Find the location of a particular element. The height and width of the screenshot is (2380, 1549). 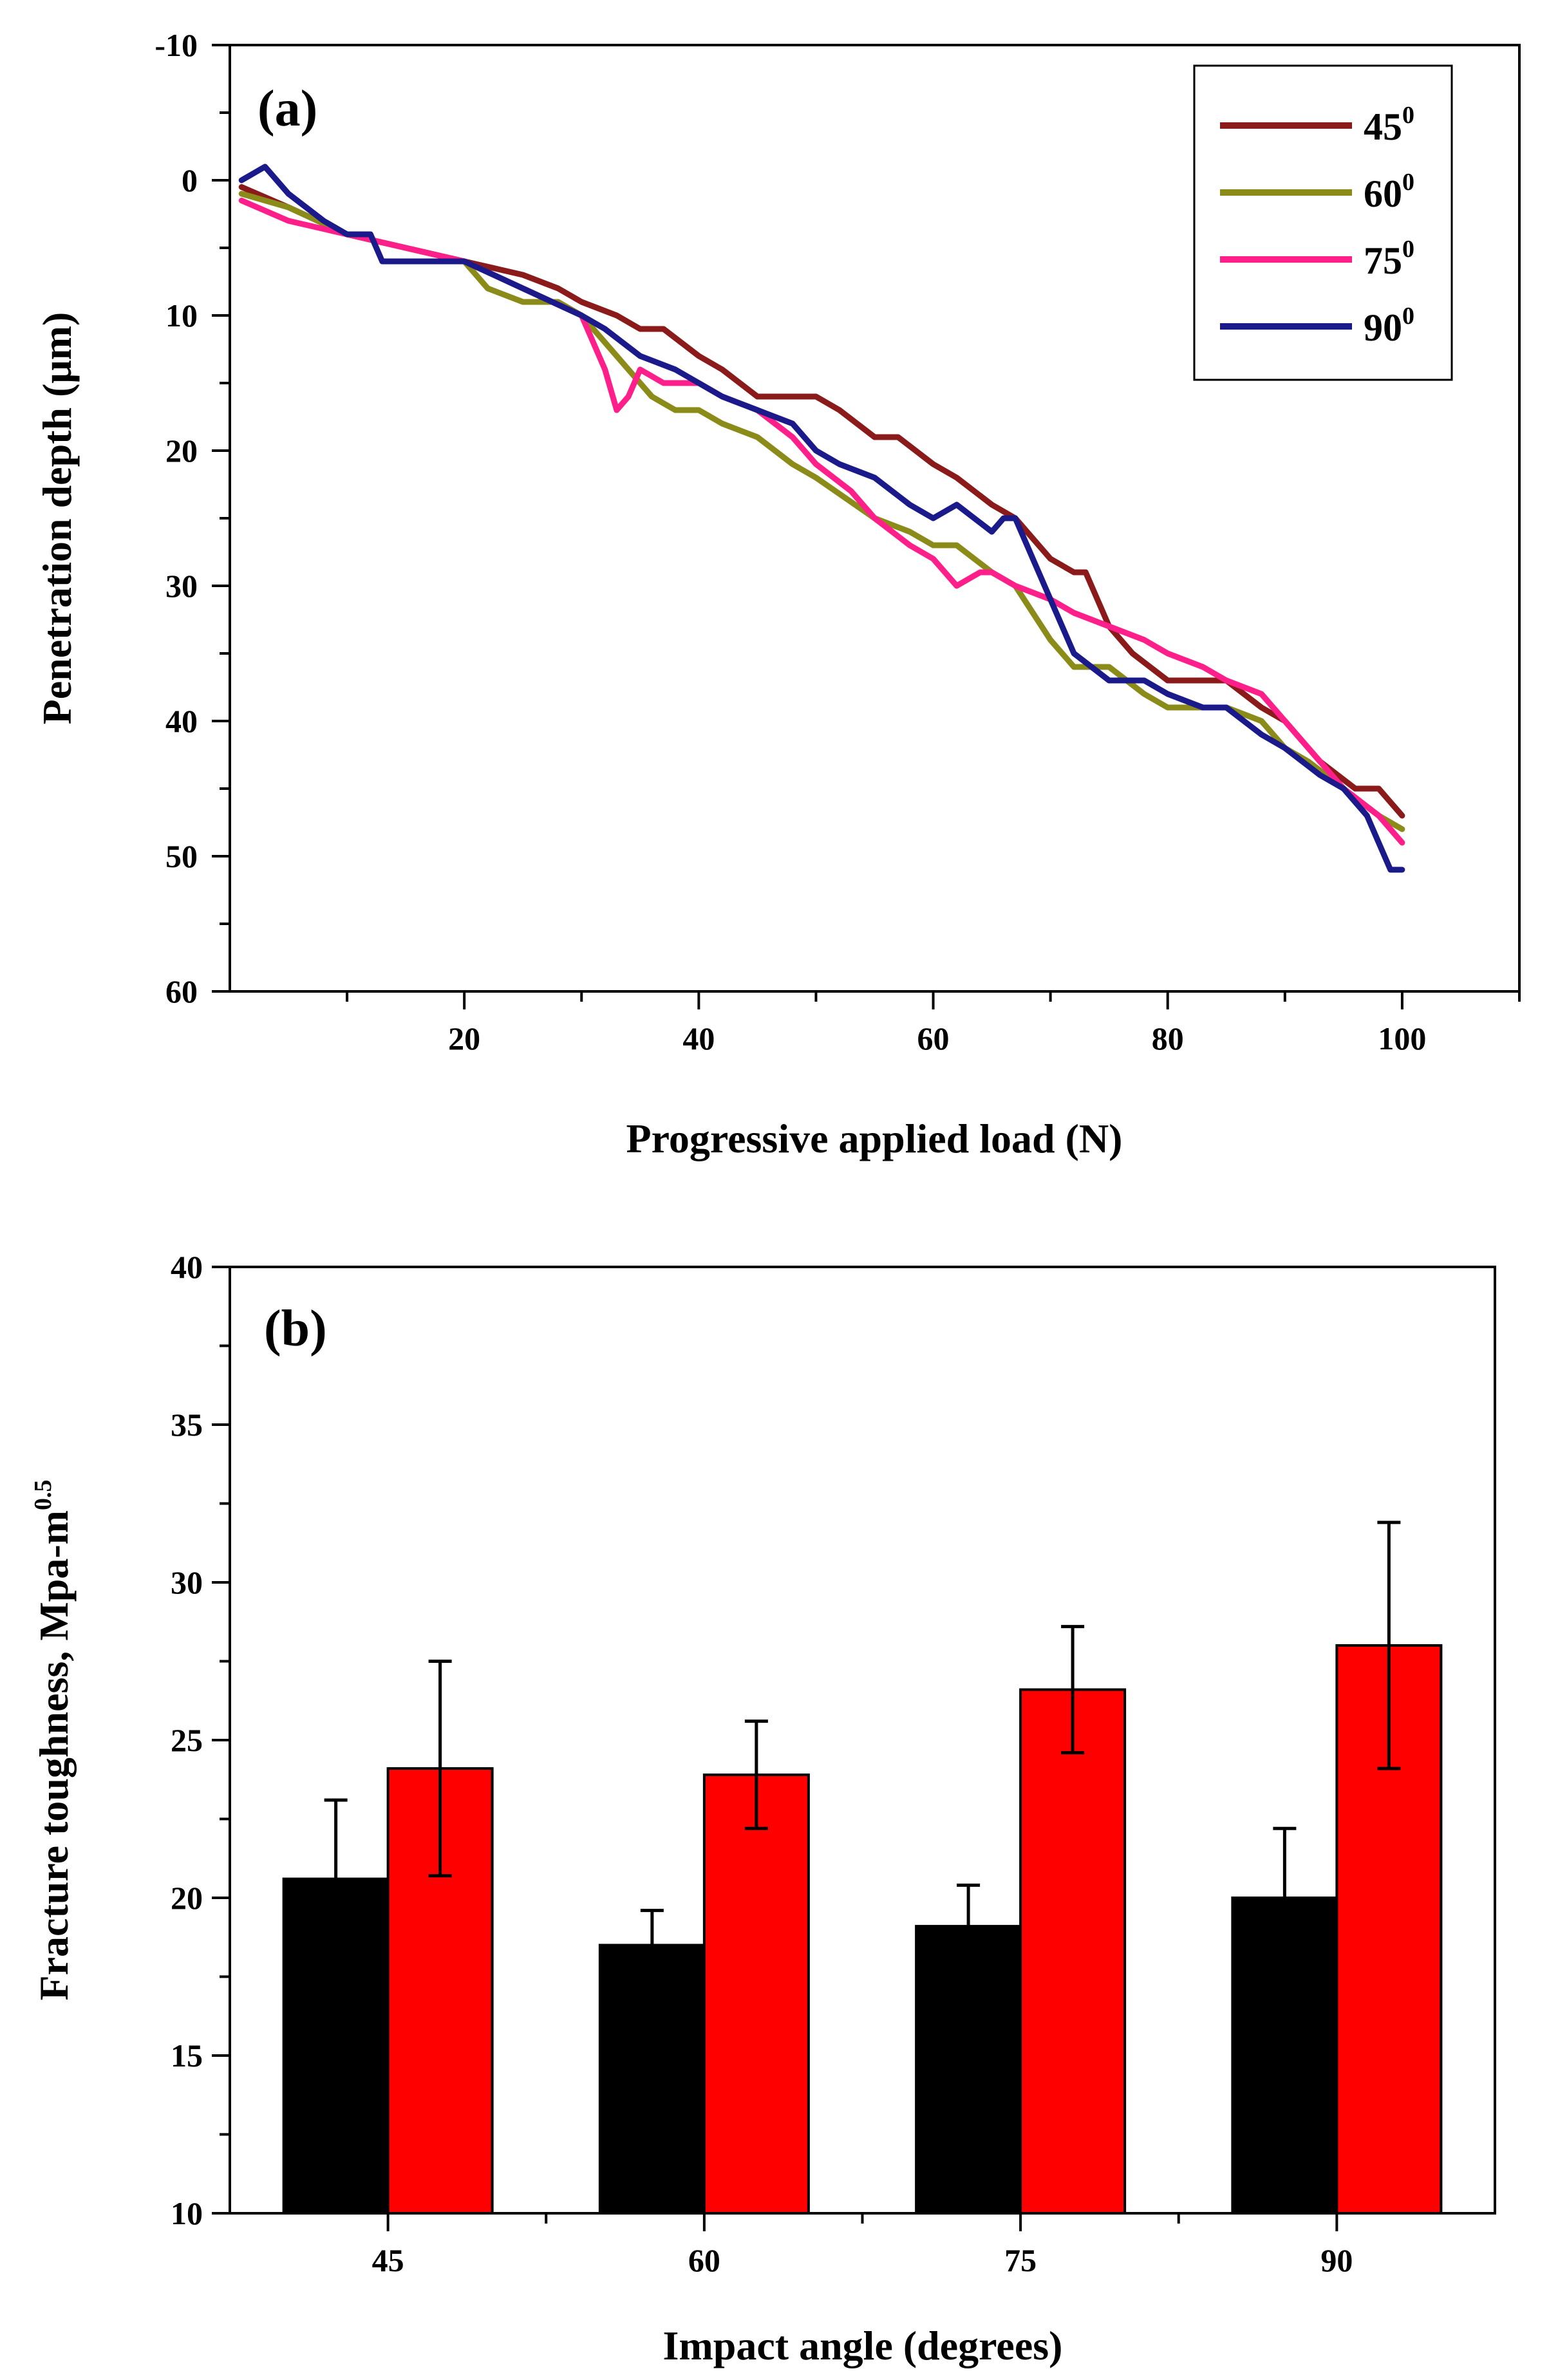

line-chart-panel-label: (a) is located at coordinates (287, 108).